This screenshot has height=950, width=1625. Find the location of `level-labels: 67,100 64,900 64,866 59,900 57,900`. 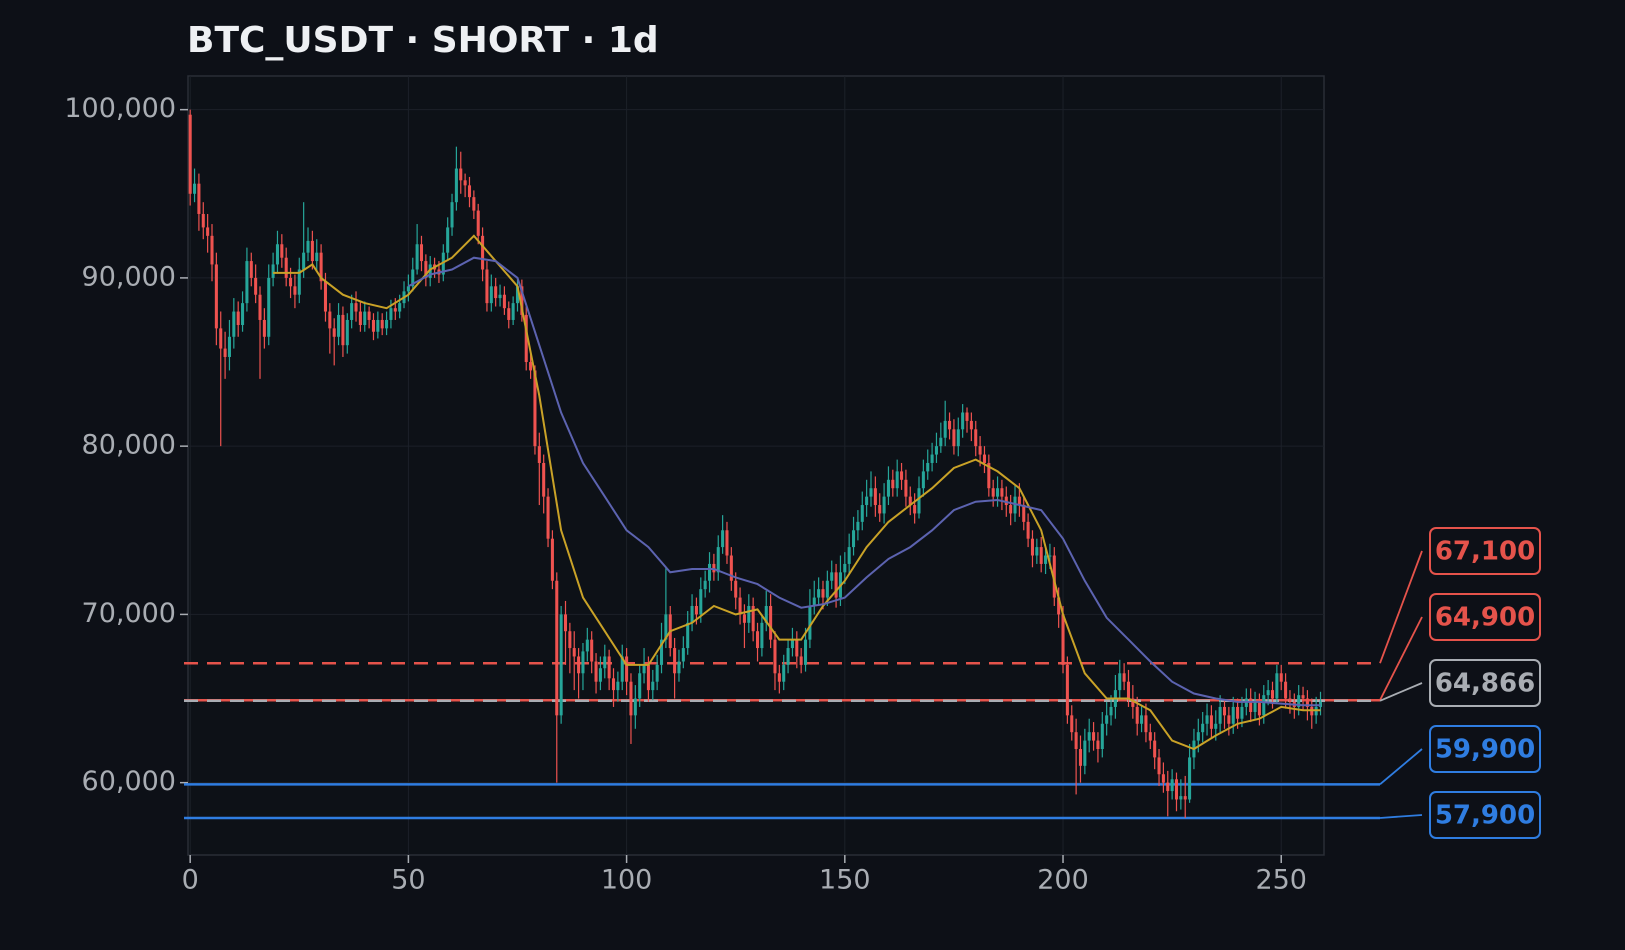

level-labels: 67,100 64,900 64,866 59,900 57,900 is located at coordinates (1485, 683).